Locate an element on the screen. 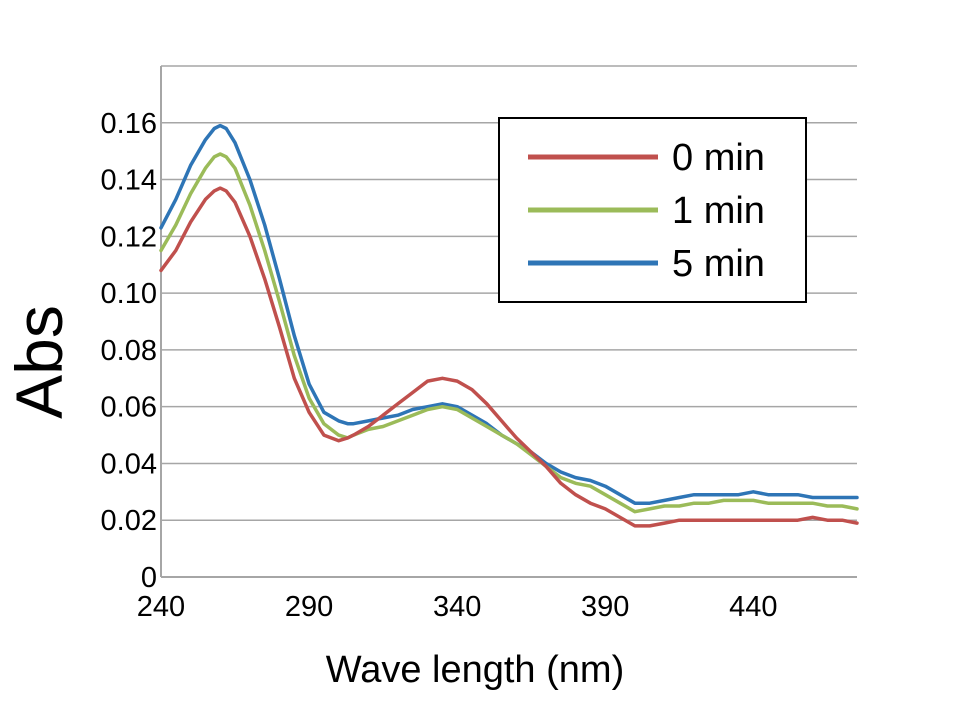 The width and height of the screenshot is (960, 720). legend-label: 5 min is located at coordinates (718, 264).